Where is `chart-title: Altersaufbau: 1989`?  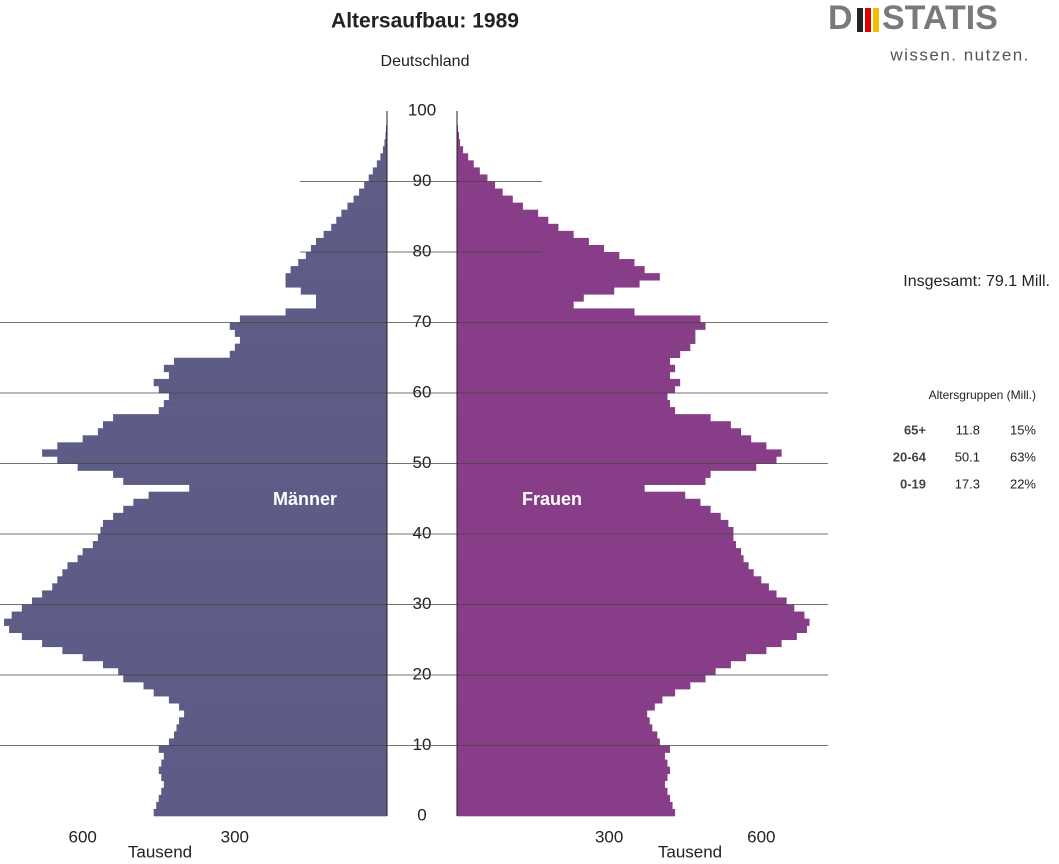 chart-title: Altersaufbau: 1989 is located at coordinates (425, 21).